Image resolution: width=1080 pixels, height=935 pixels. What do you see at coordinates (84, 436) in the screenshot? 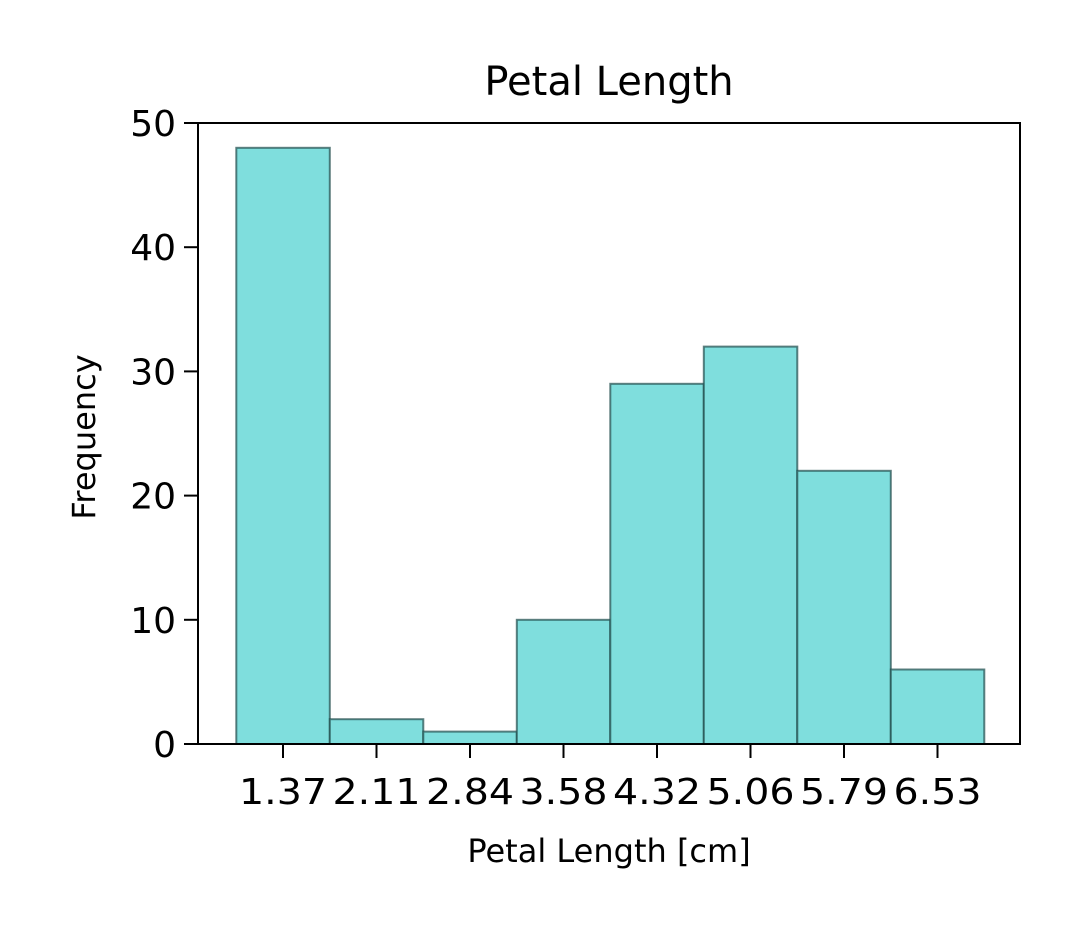
I see `y-axis-label: Frequency` at bounding box center [84, 436].